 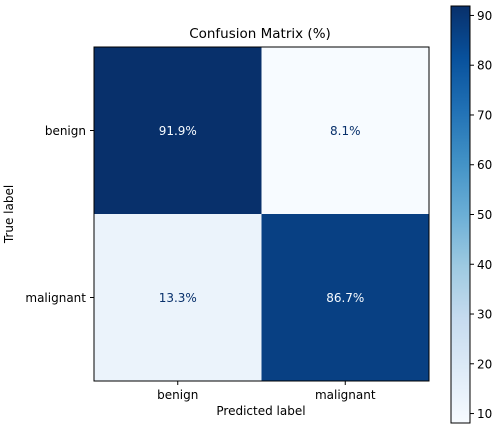 I want to click on colorbar-tick-label: 50, so click(x=484, y=215).